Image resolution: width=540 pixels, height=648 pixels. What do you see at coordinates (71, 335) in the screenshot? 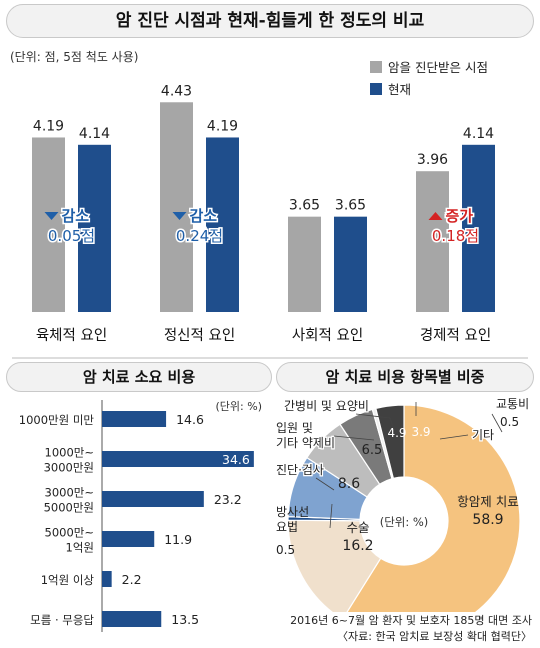
I see `category-label-0: 육체적 요인` at bounding box center [71, 335].